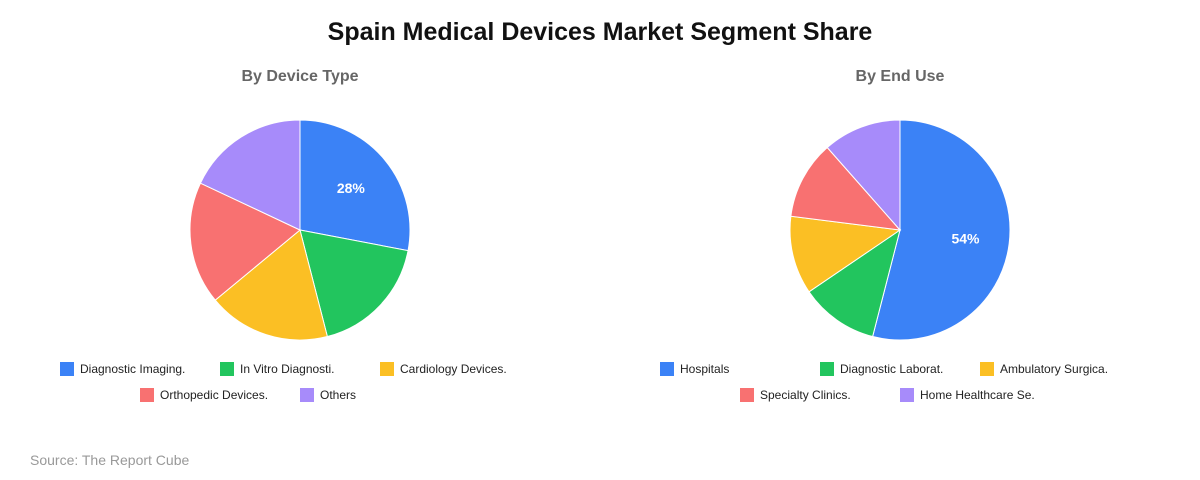  Describe the element at coordinates (705, 369) in the screenshot. I see `legend-label: Hospitals` at that location.